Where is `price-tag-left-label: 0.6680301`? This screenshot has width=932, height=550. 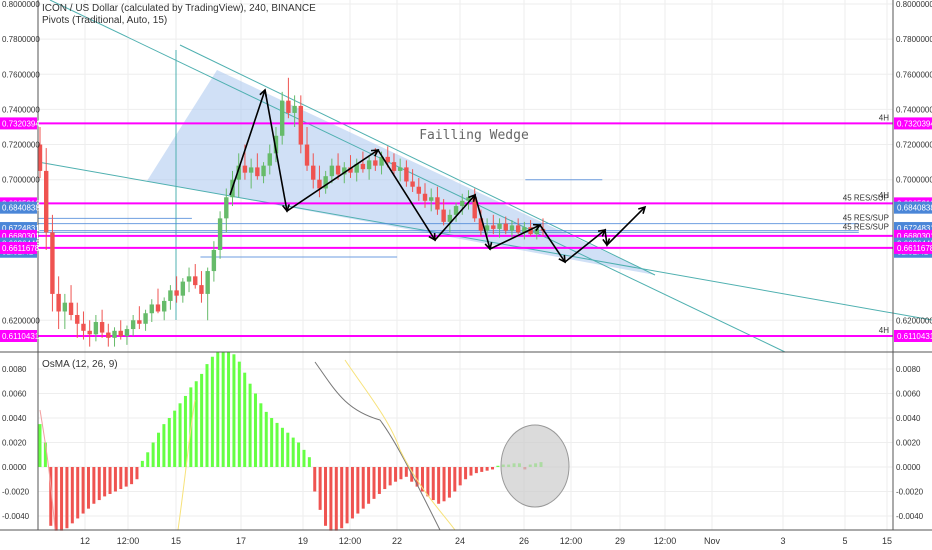
price-tag-left-label: 0.6680301 is located at coordinates (21, 236).